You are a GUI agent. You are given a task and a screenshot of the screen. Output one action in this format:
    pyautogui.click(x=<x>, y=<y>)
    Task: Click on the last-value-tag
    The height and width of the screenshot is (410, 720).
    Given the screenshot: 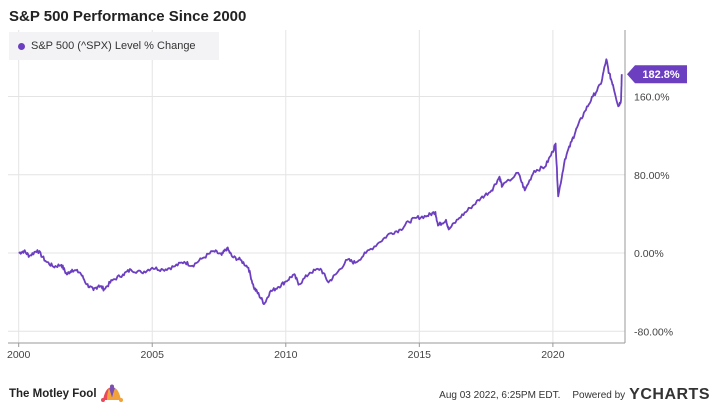 What is the action you would take?
    pyautogui.click(x=657, y=74)
    